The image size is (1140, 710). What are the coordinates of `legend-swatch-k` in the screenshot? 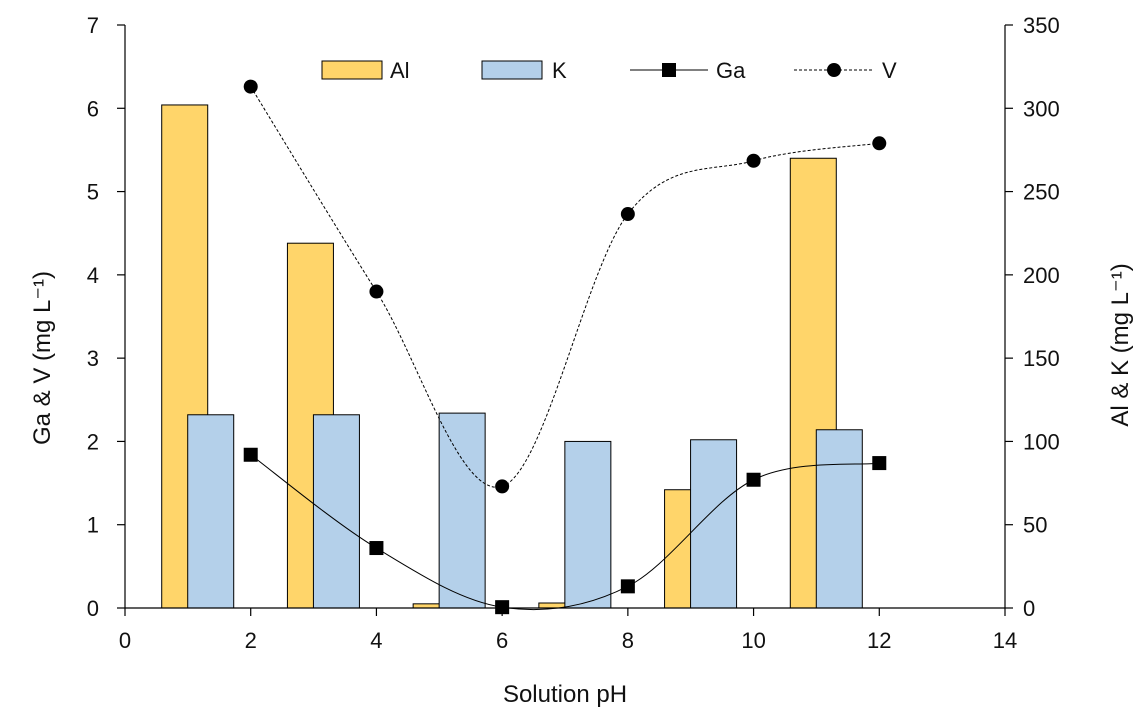 It's located at (512, 70).